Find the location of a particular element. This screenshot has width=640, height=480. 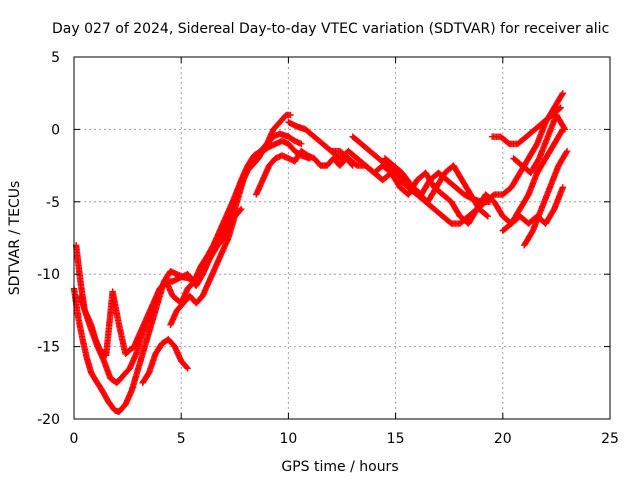

y-tick-label: -15 is located at coordinates (48, 348).